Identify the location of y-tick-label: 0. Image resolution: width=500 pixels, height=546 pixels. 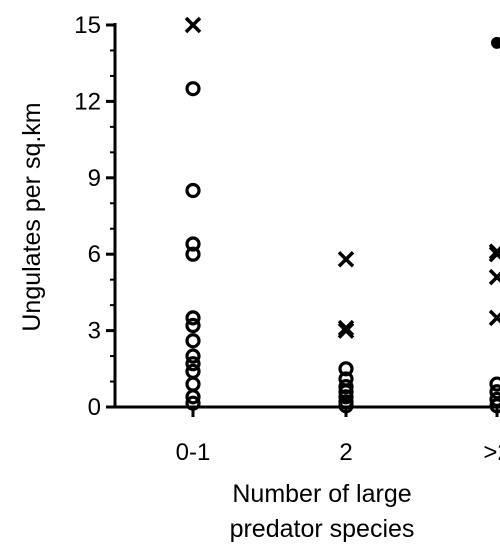
(94, 407).